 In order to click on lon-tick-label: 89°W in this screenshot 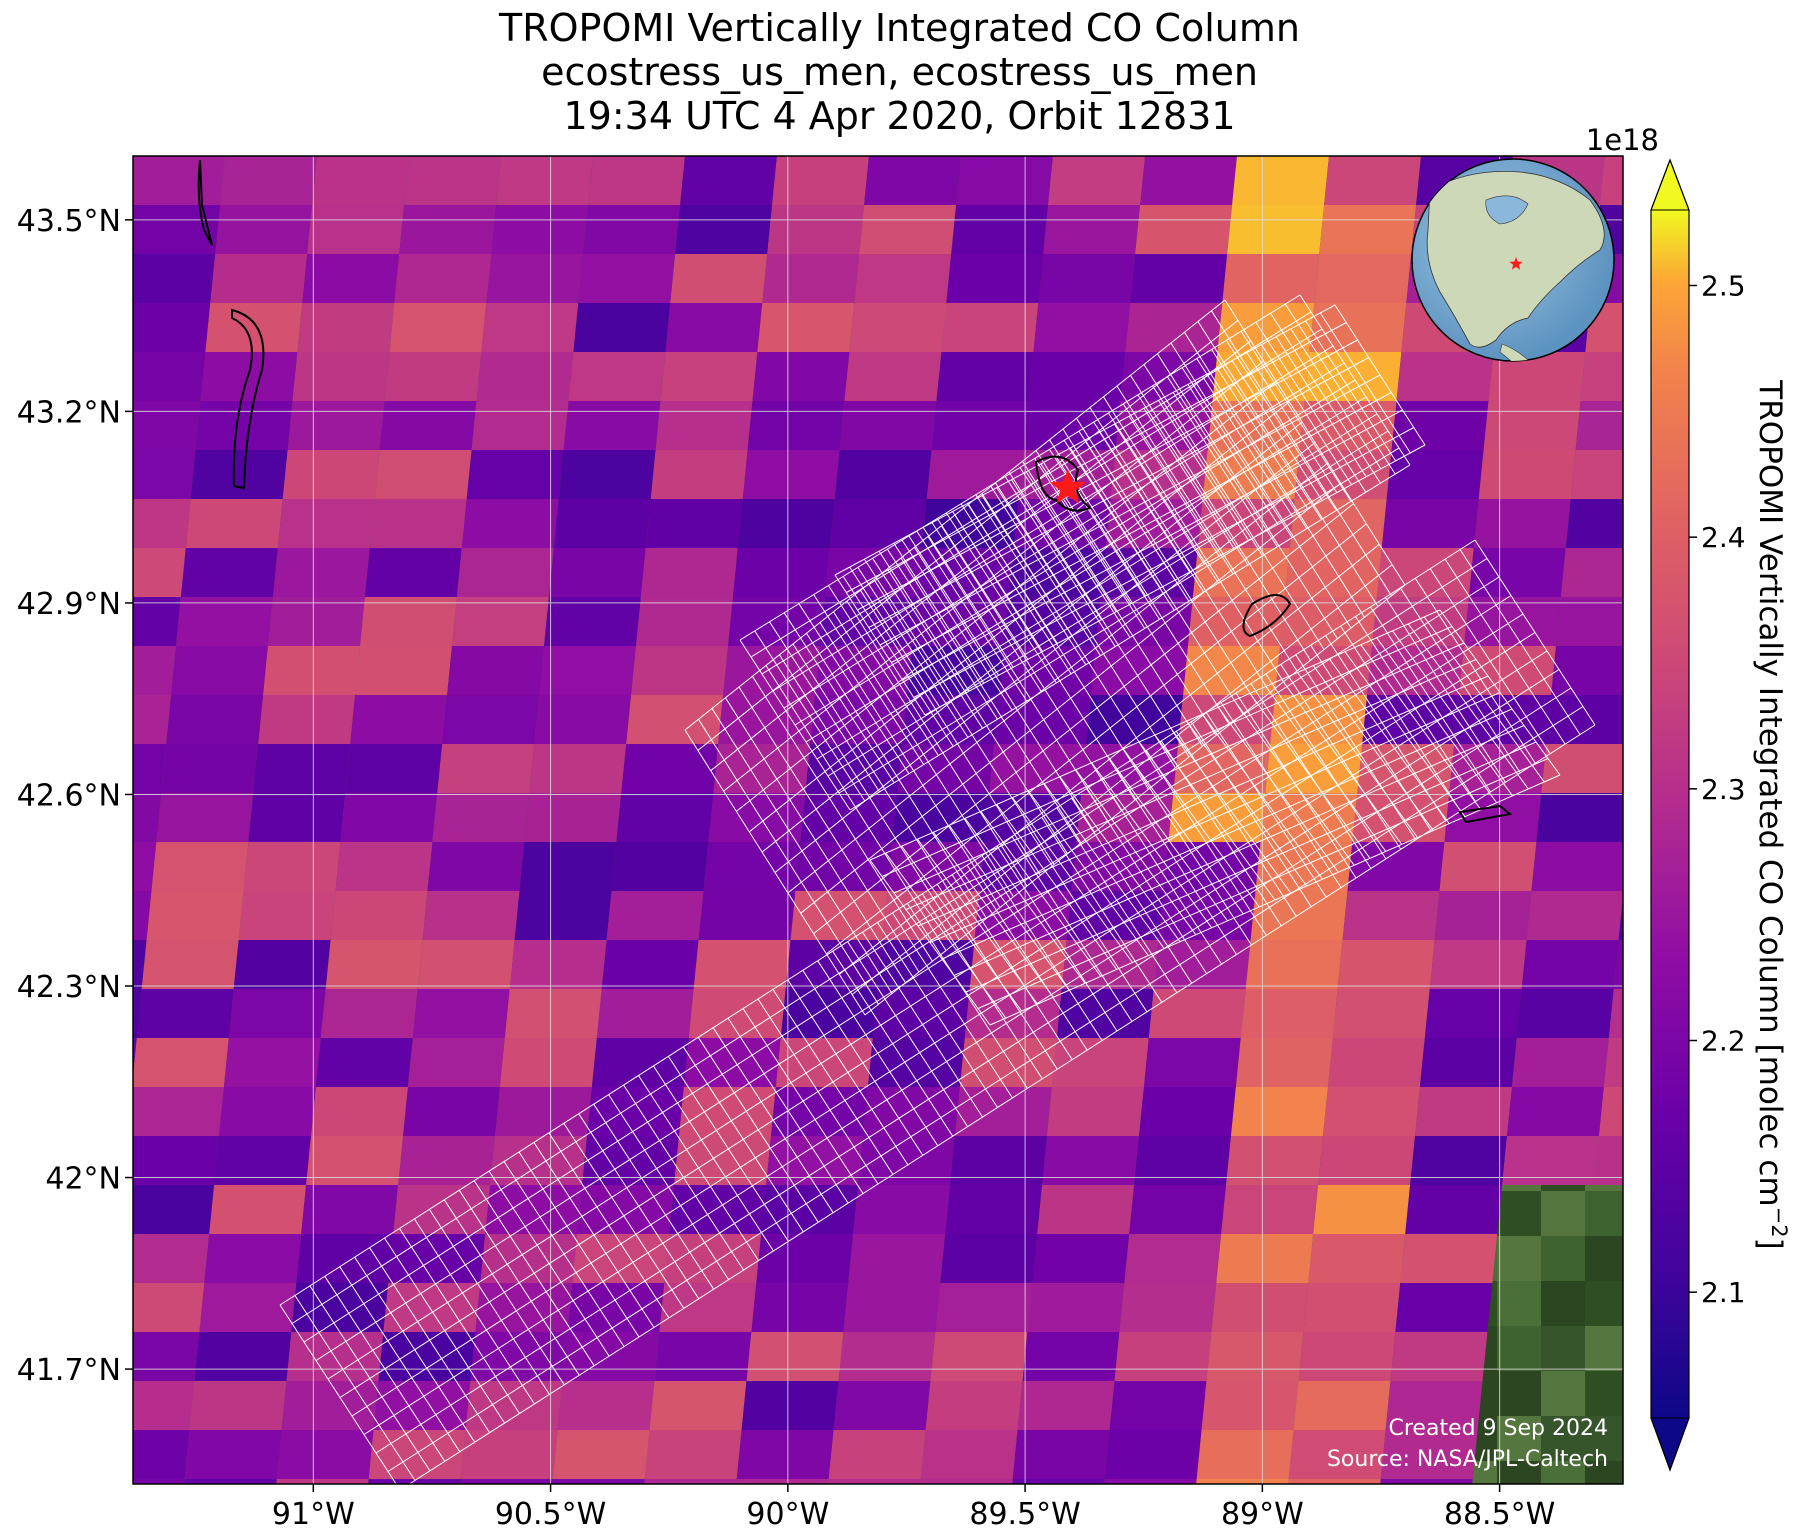, I will do `click(1262, 1512)`.